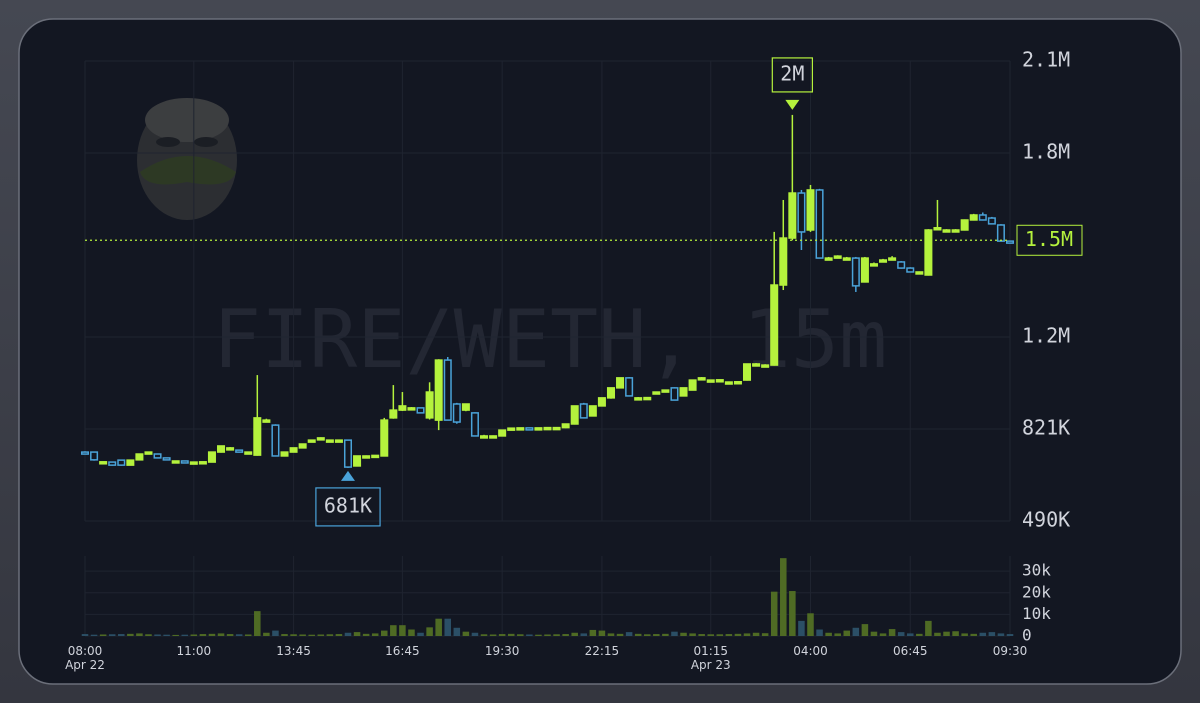  Describe the element at coordinates (1036, 570) in the screenshot. I see `volume-tick-label: 30k` at that location.